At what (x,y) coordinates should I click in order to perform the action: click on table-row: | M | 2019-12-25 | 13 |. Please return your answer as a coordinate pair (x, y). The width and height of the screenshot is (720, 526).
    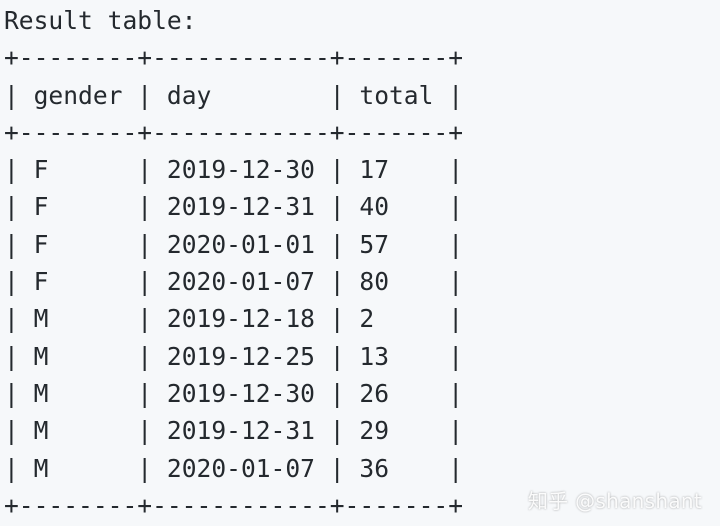
    Looking at the image, I should click on (234, 356).